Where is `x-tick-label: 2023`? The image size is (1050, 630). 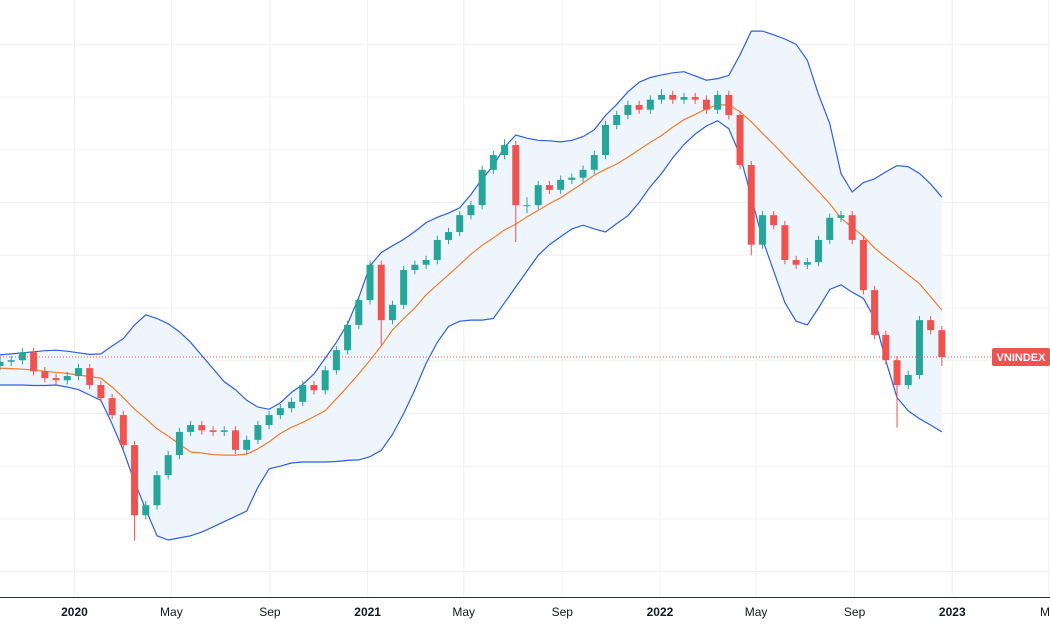 x-tick-label: 2023 is located at coordinates (952, 612).